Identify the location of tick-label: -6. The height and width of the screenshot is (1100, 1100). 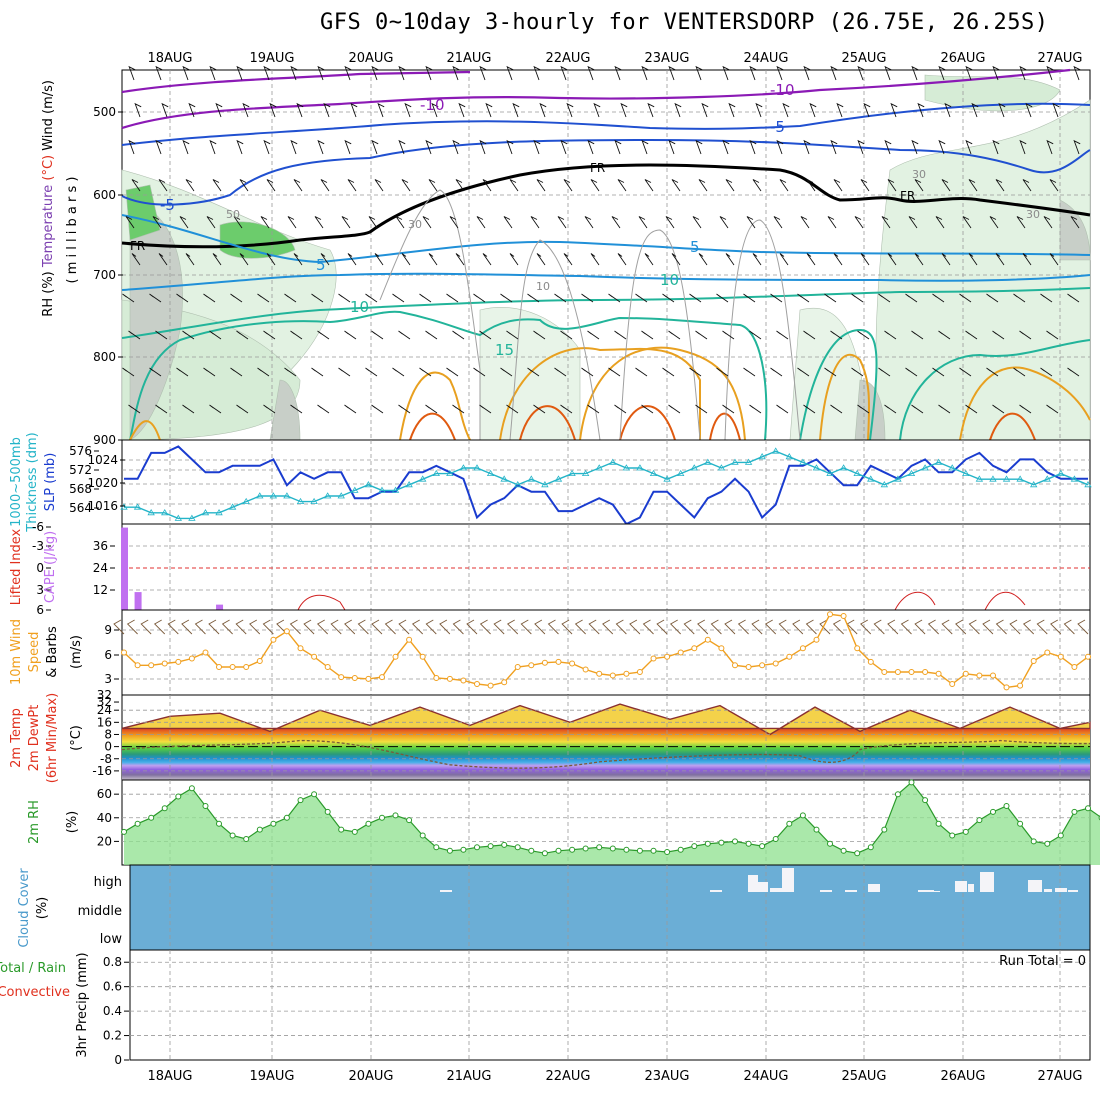
(38, 527).